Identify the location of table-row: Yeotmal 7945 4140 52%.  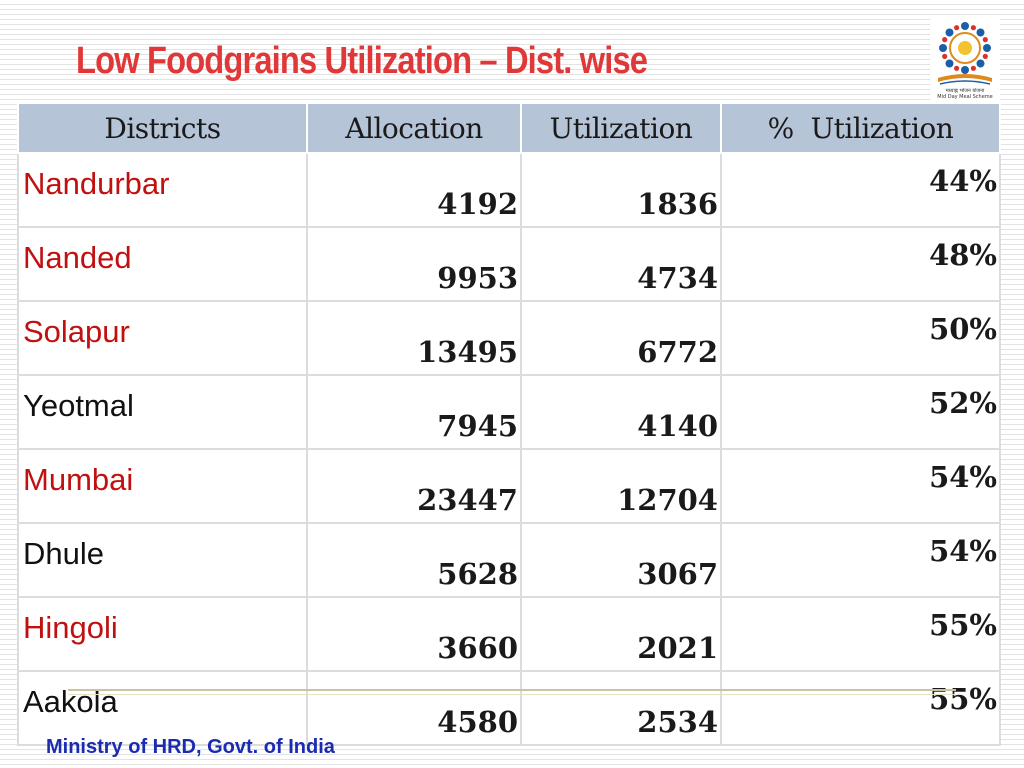
(509, 412).